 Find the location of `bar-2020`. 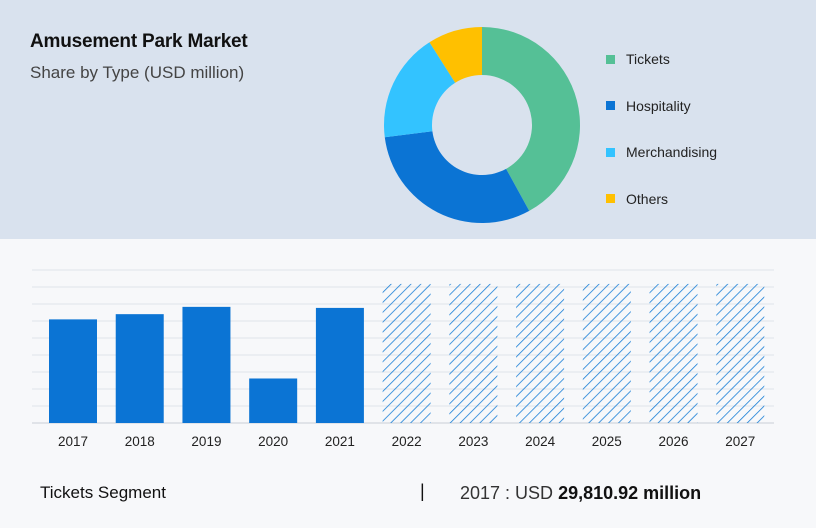

bar-2020 is located at coordinates (273, 400).